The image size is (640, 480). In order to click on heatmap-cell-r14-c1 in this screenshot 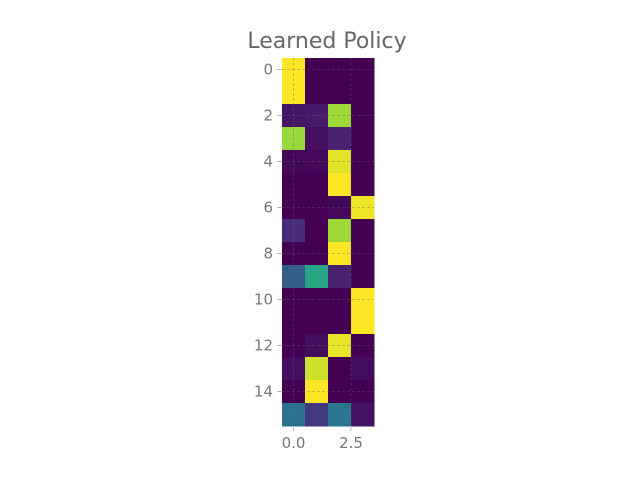, I will do `click(317, 392)`.